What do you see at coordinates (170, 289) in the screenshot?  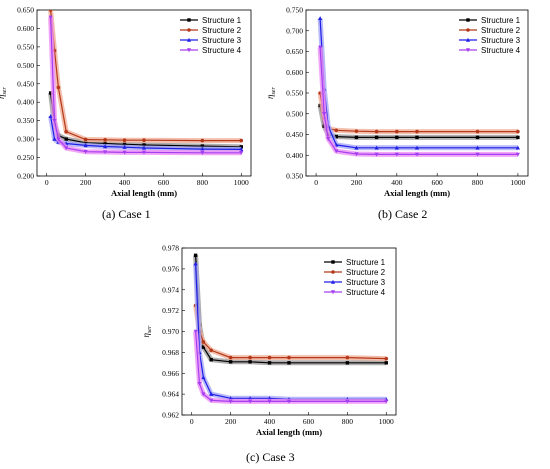 I see `y-tick-label: 0.974` at bounding box center [170, 289].